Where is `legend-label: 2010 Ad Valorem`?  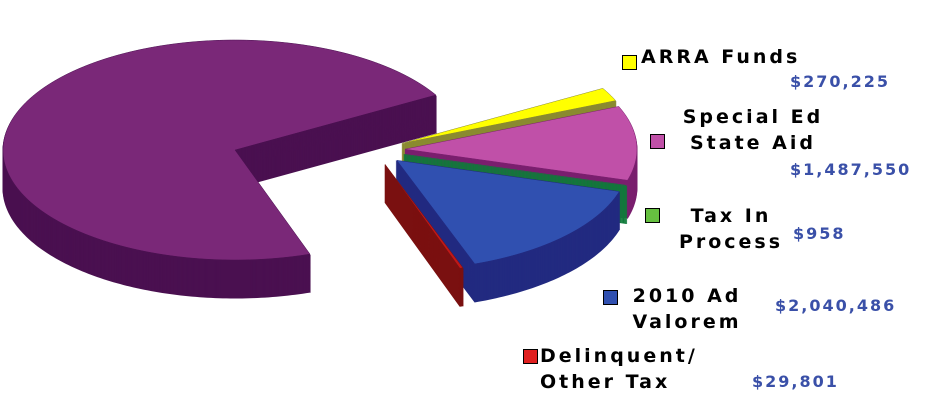
legend-label: 2010 Ad Valorem is located at coordinates (687, 309).